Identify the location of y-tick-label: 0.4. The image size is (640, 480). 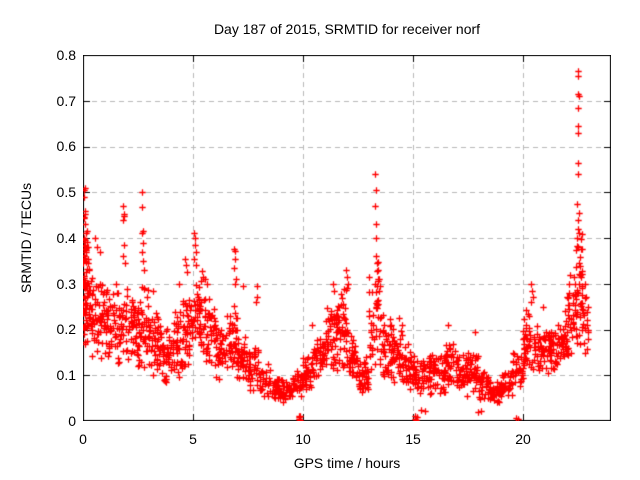
(66, 238).